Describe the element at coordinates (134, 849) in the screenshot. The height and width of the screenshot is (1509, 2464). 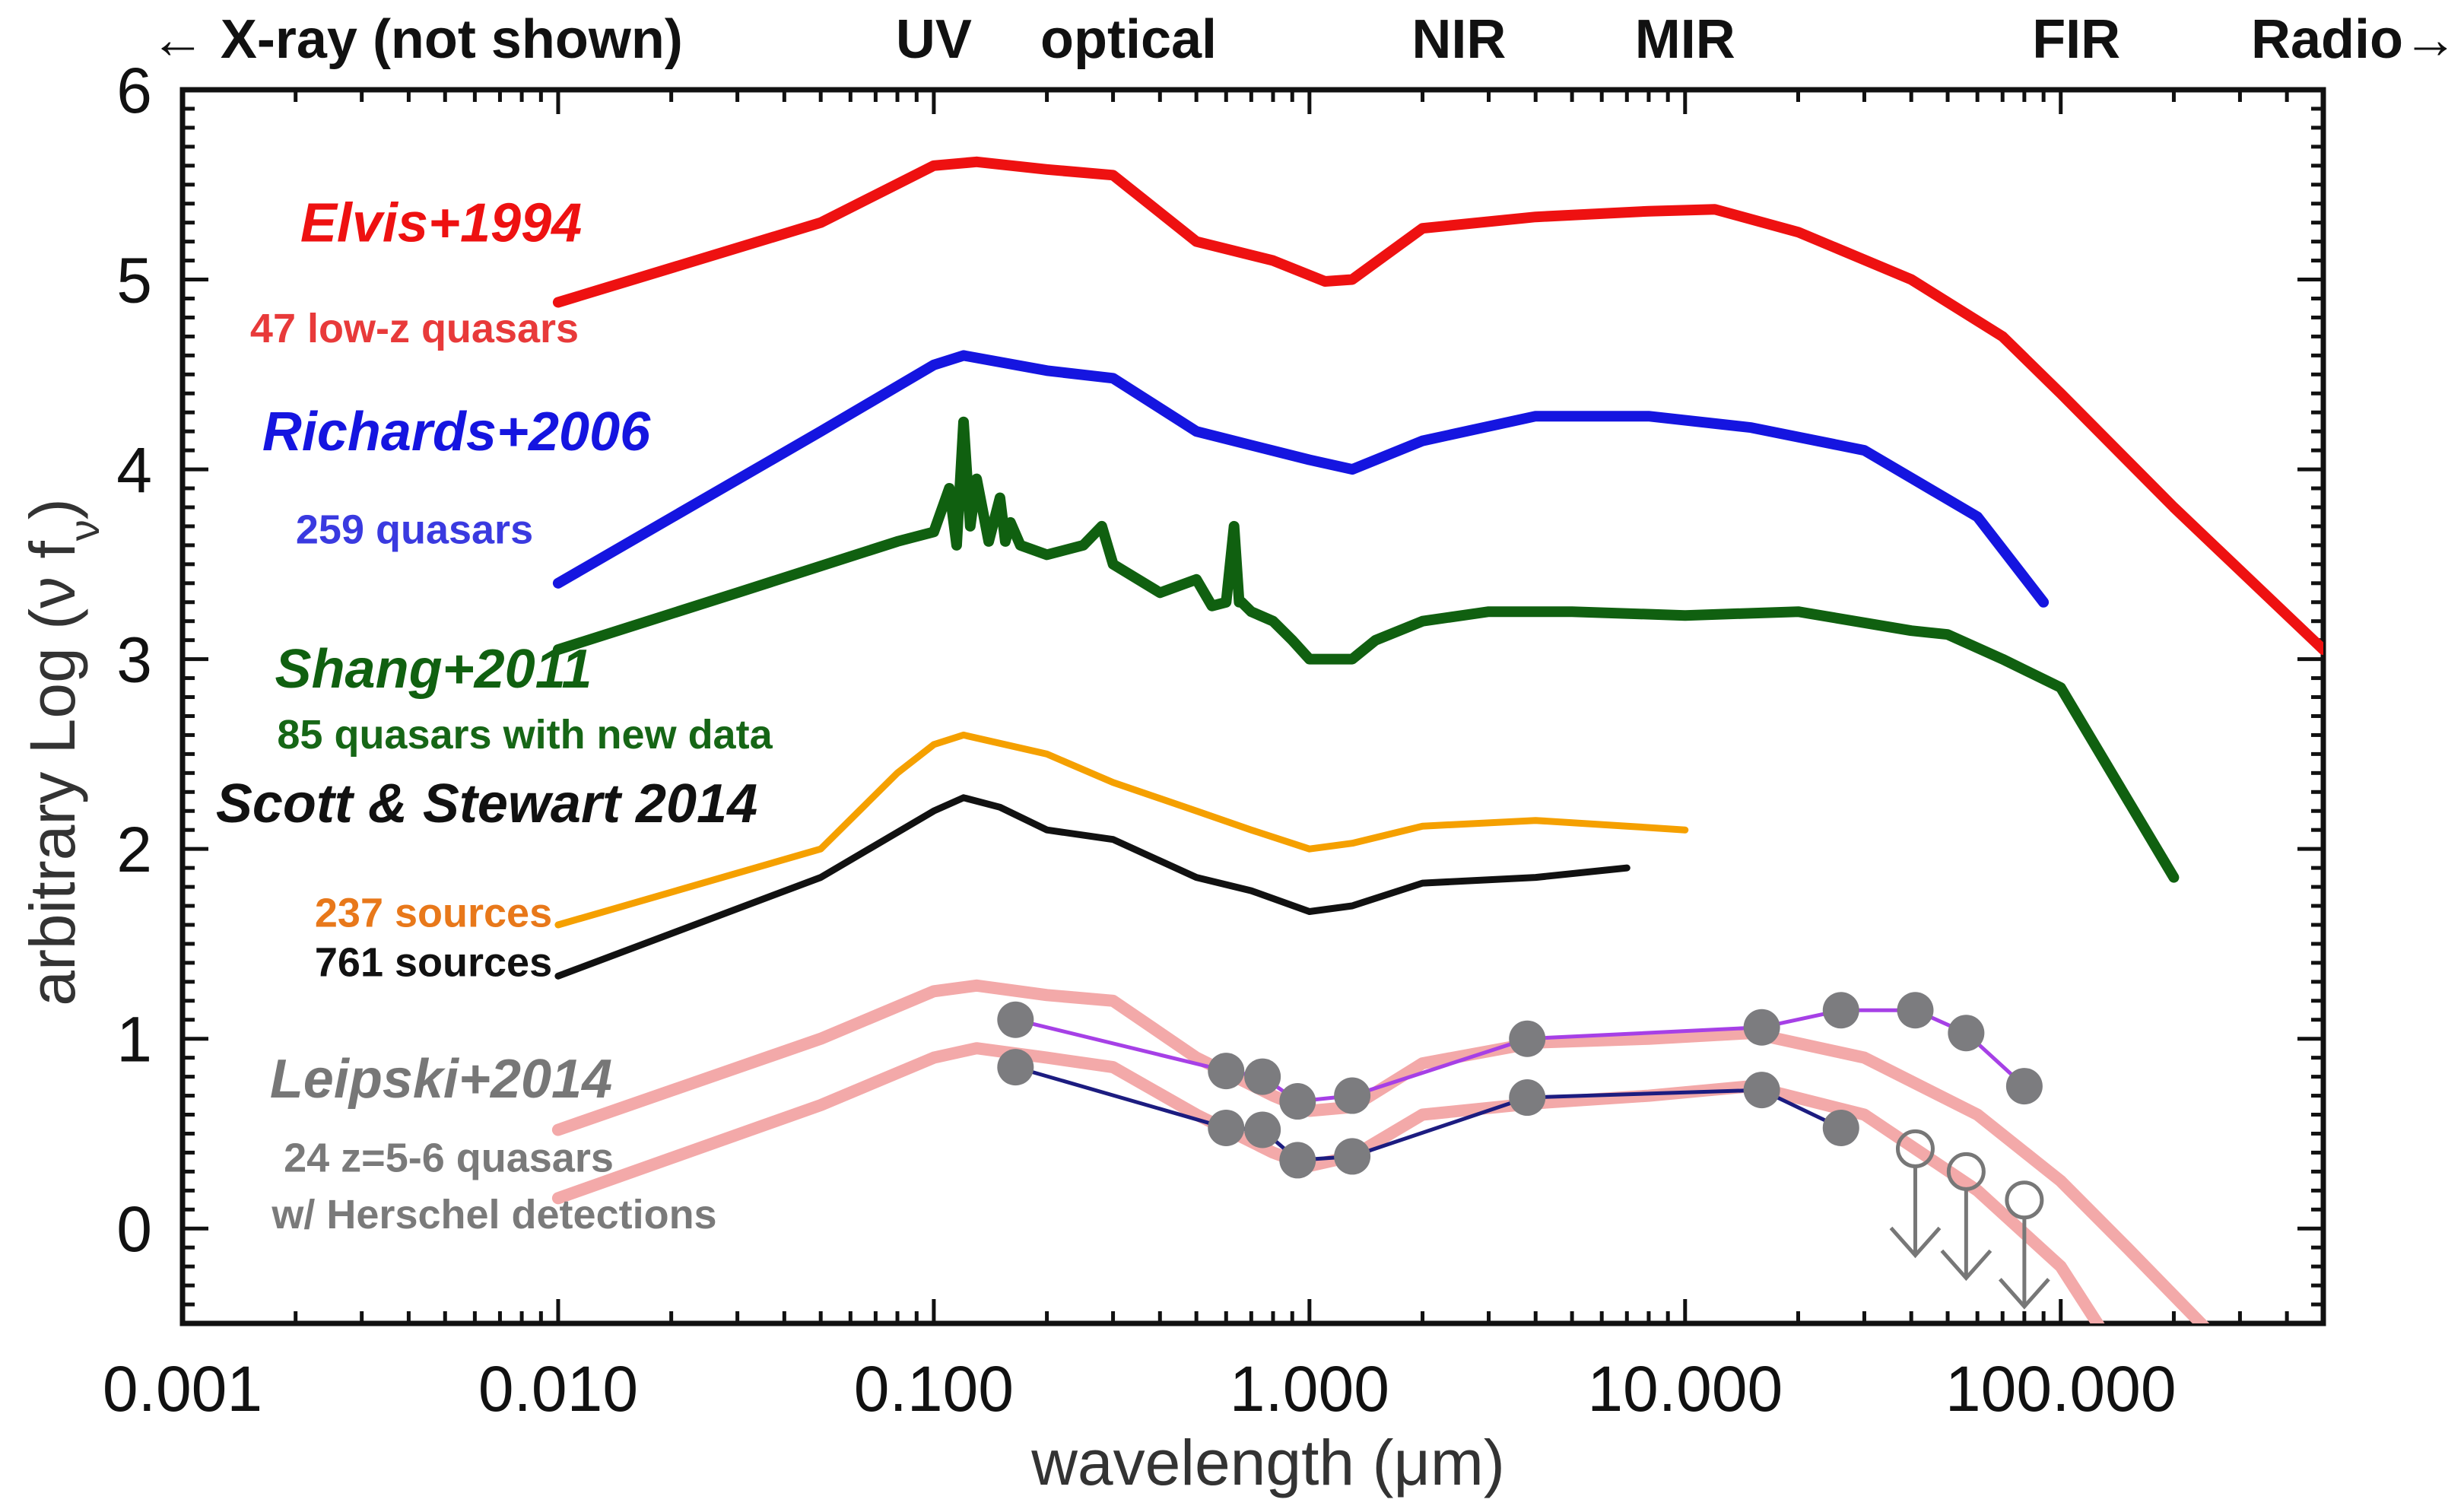
I see `y-tick-label: 2` at that location.